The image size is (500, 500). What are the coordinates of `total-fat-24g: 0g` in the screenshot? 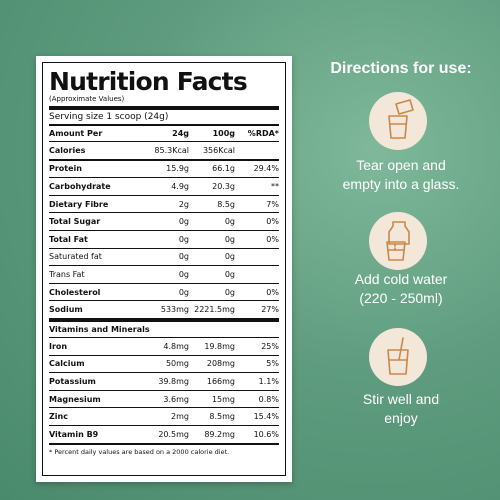 It's located at (183, 239).